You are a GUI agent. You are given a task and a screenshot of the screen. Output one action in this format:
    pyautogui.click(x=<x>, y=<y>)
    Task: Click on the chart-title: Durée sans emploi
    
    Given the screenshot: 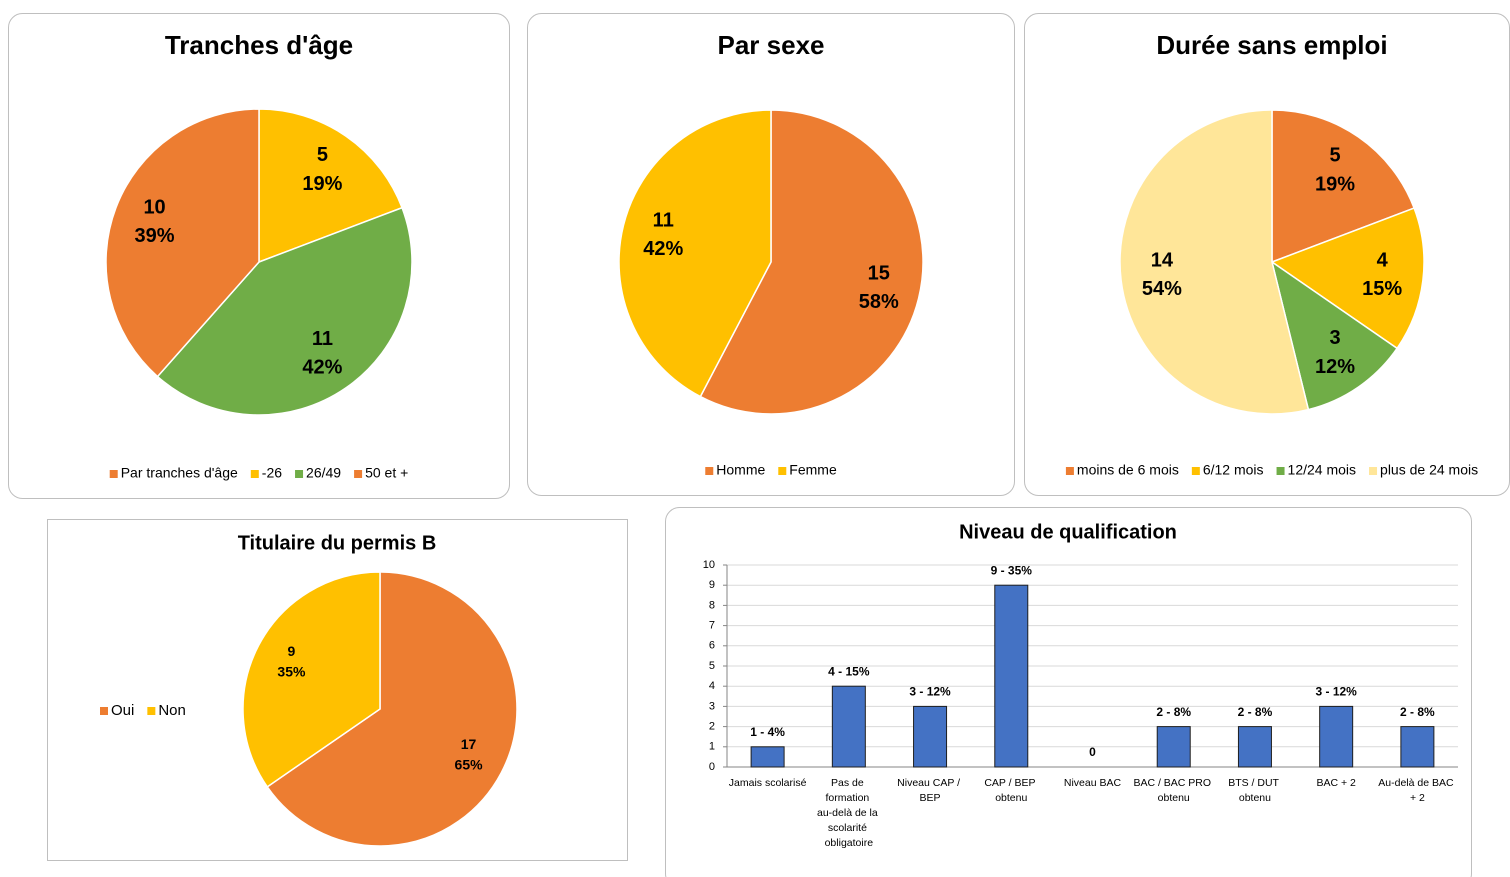 What is the action you would take?
    pyautogui.click(x=1271, y=45)
    